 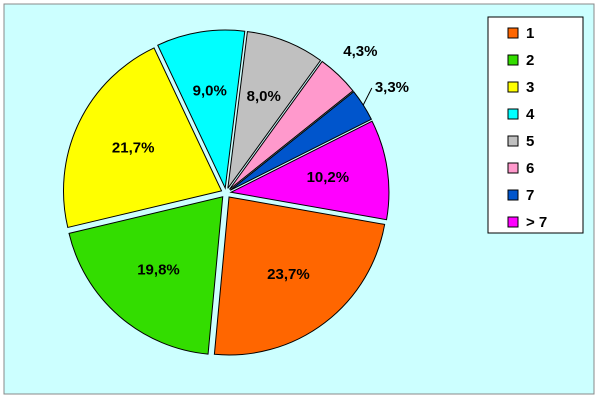 I want to click on legend-label: 3, so click(x=530, y=87).